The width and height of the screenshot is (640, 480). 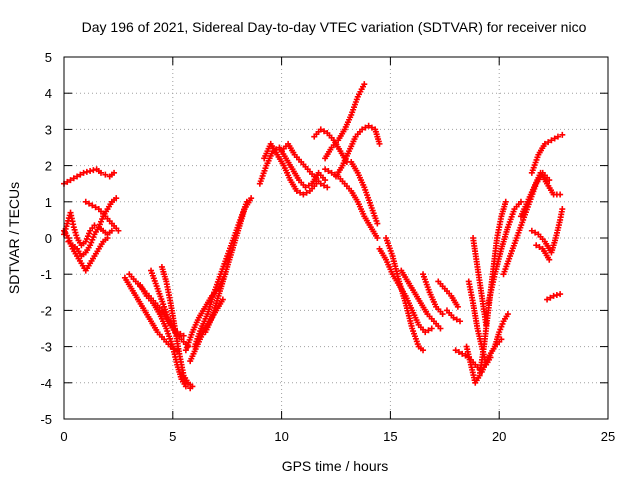 What do you see at coordinates (608, 436) in the screenshot?
I see `x-tick-label: 25` at bounding box center [608, 436].